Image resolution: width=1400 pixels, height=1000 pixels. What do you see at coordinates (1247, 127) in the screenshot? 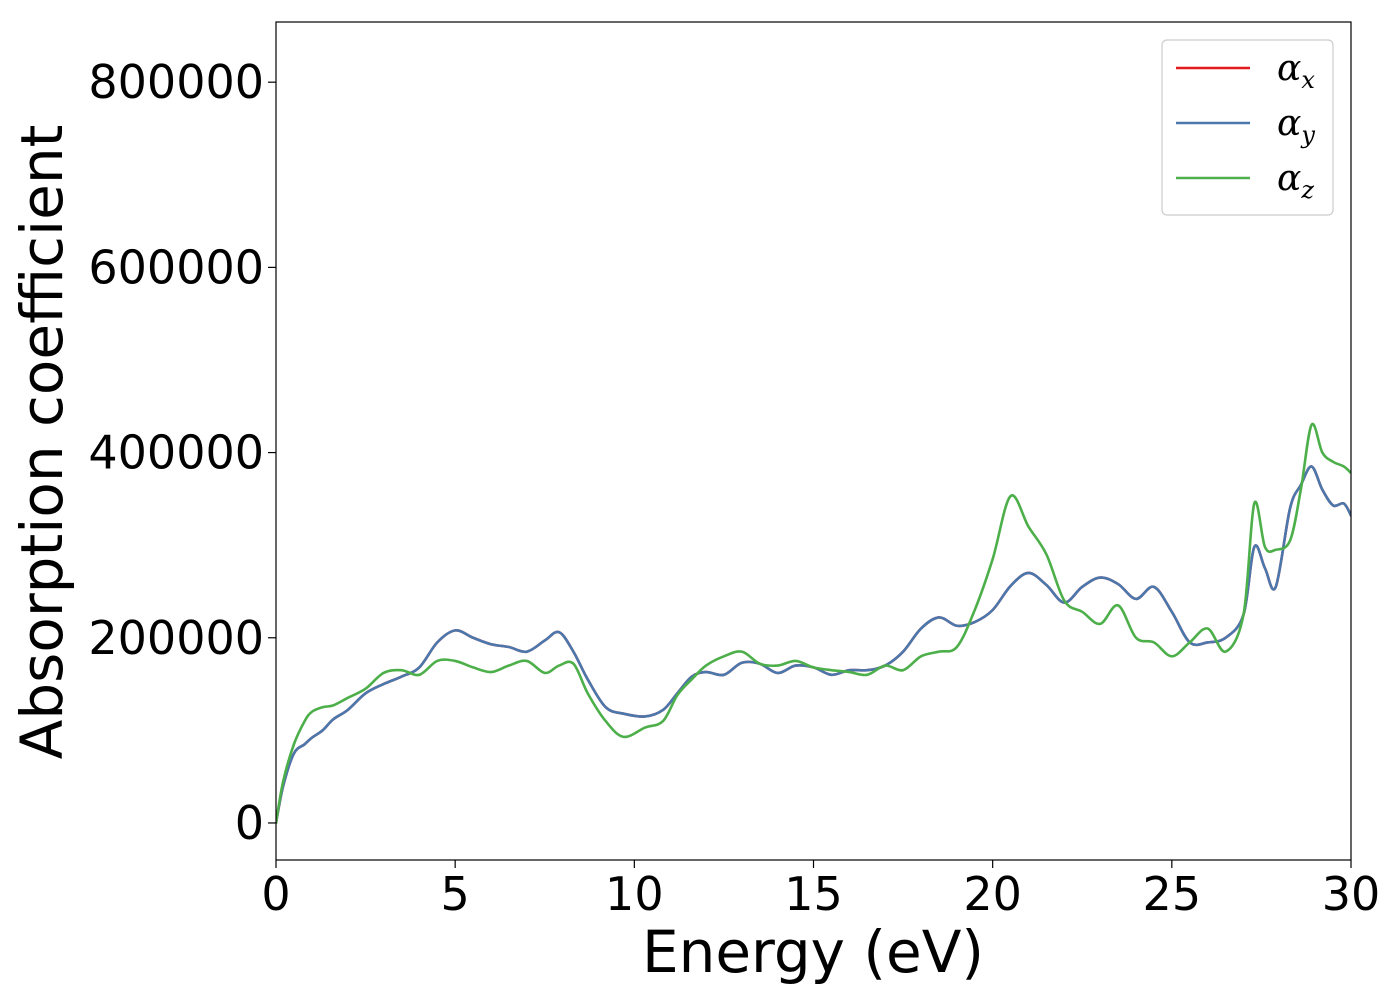
I see `legend-box` at bounding box center [1247, 127].